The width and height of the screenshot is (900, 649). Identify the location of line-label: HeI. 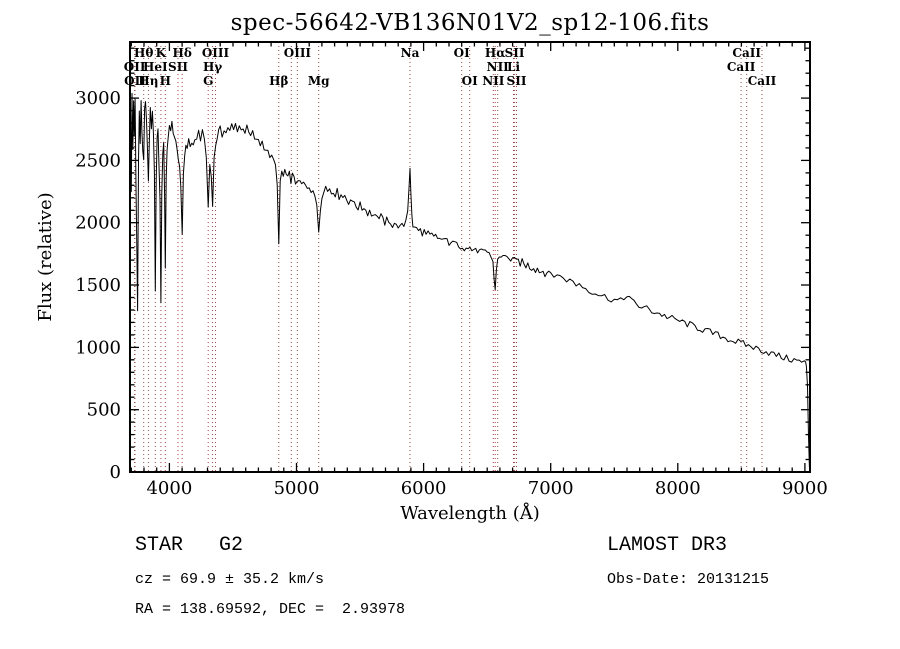
(155, 67).